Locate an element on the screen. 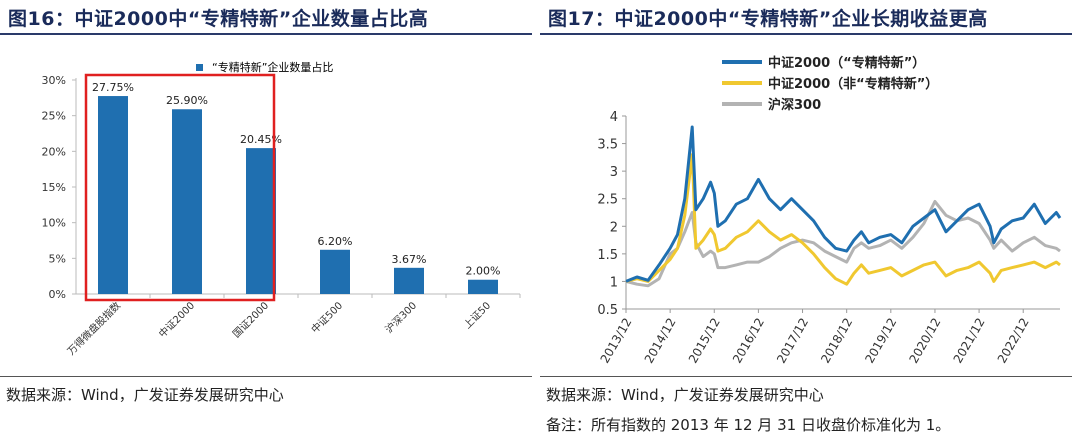 Image resolution: width=1080 pixels, height=440 pixels. chart17-title: 图17：中证2000中“专精特新”企业长期收益更高 is located at coordinates (768, 19).